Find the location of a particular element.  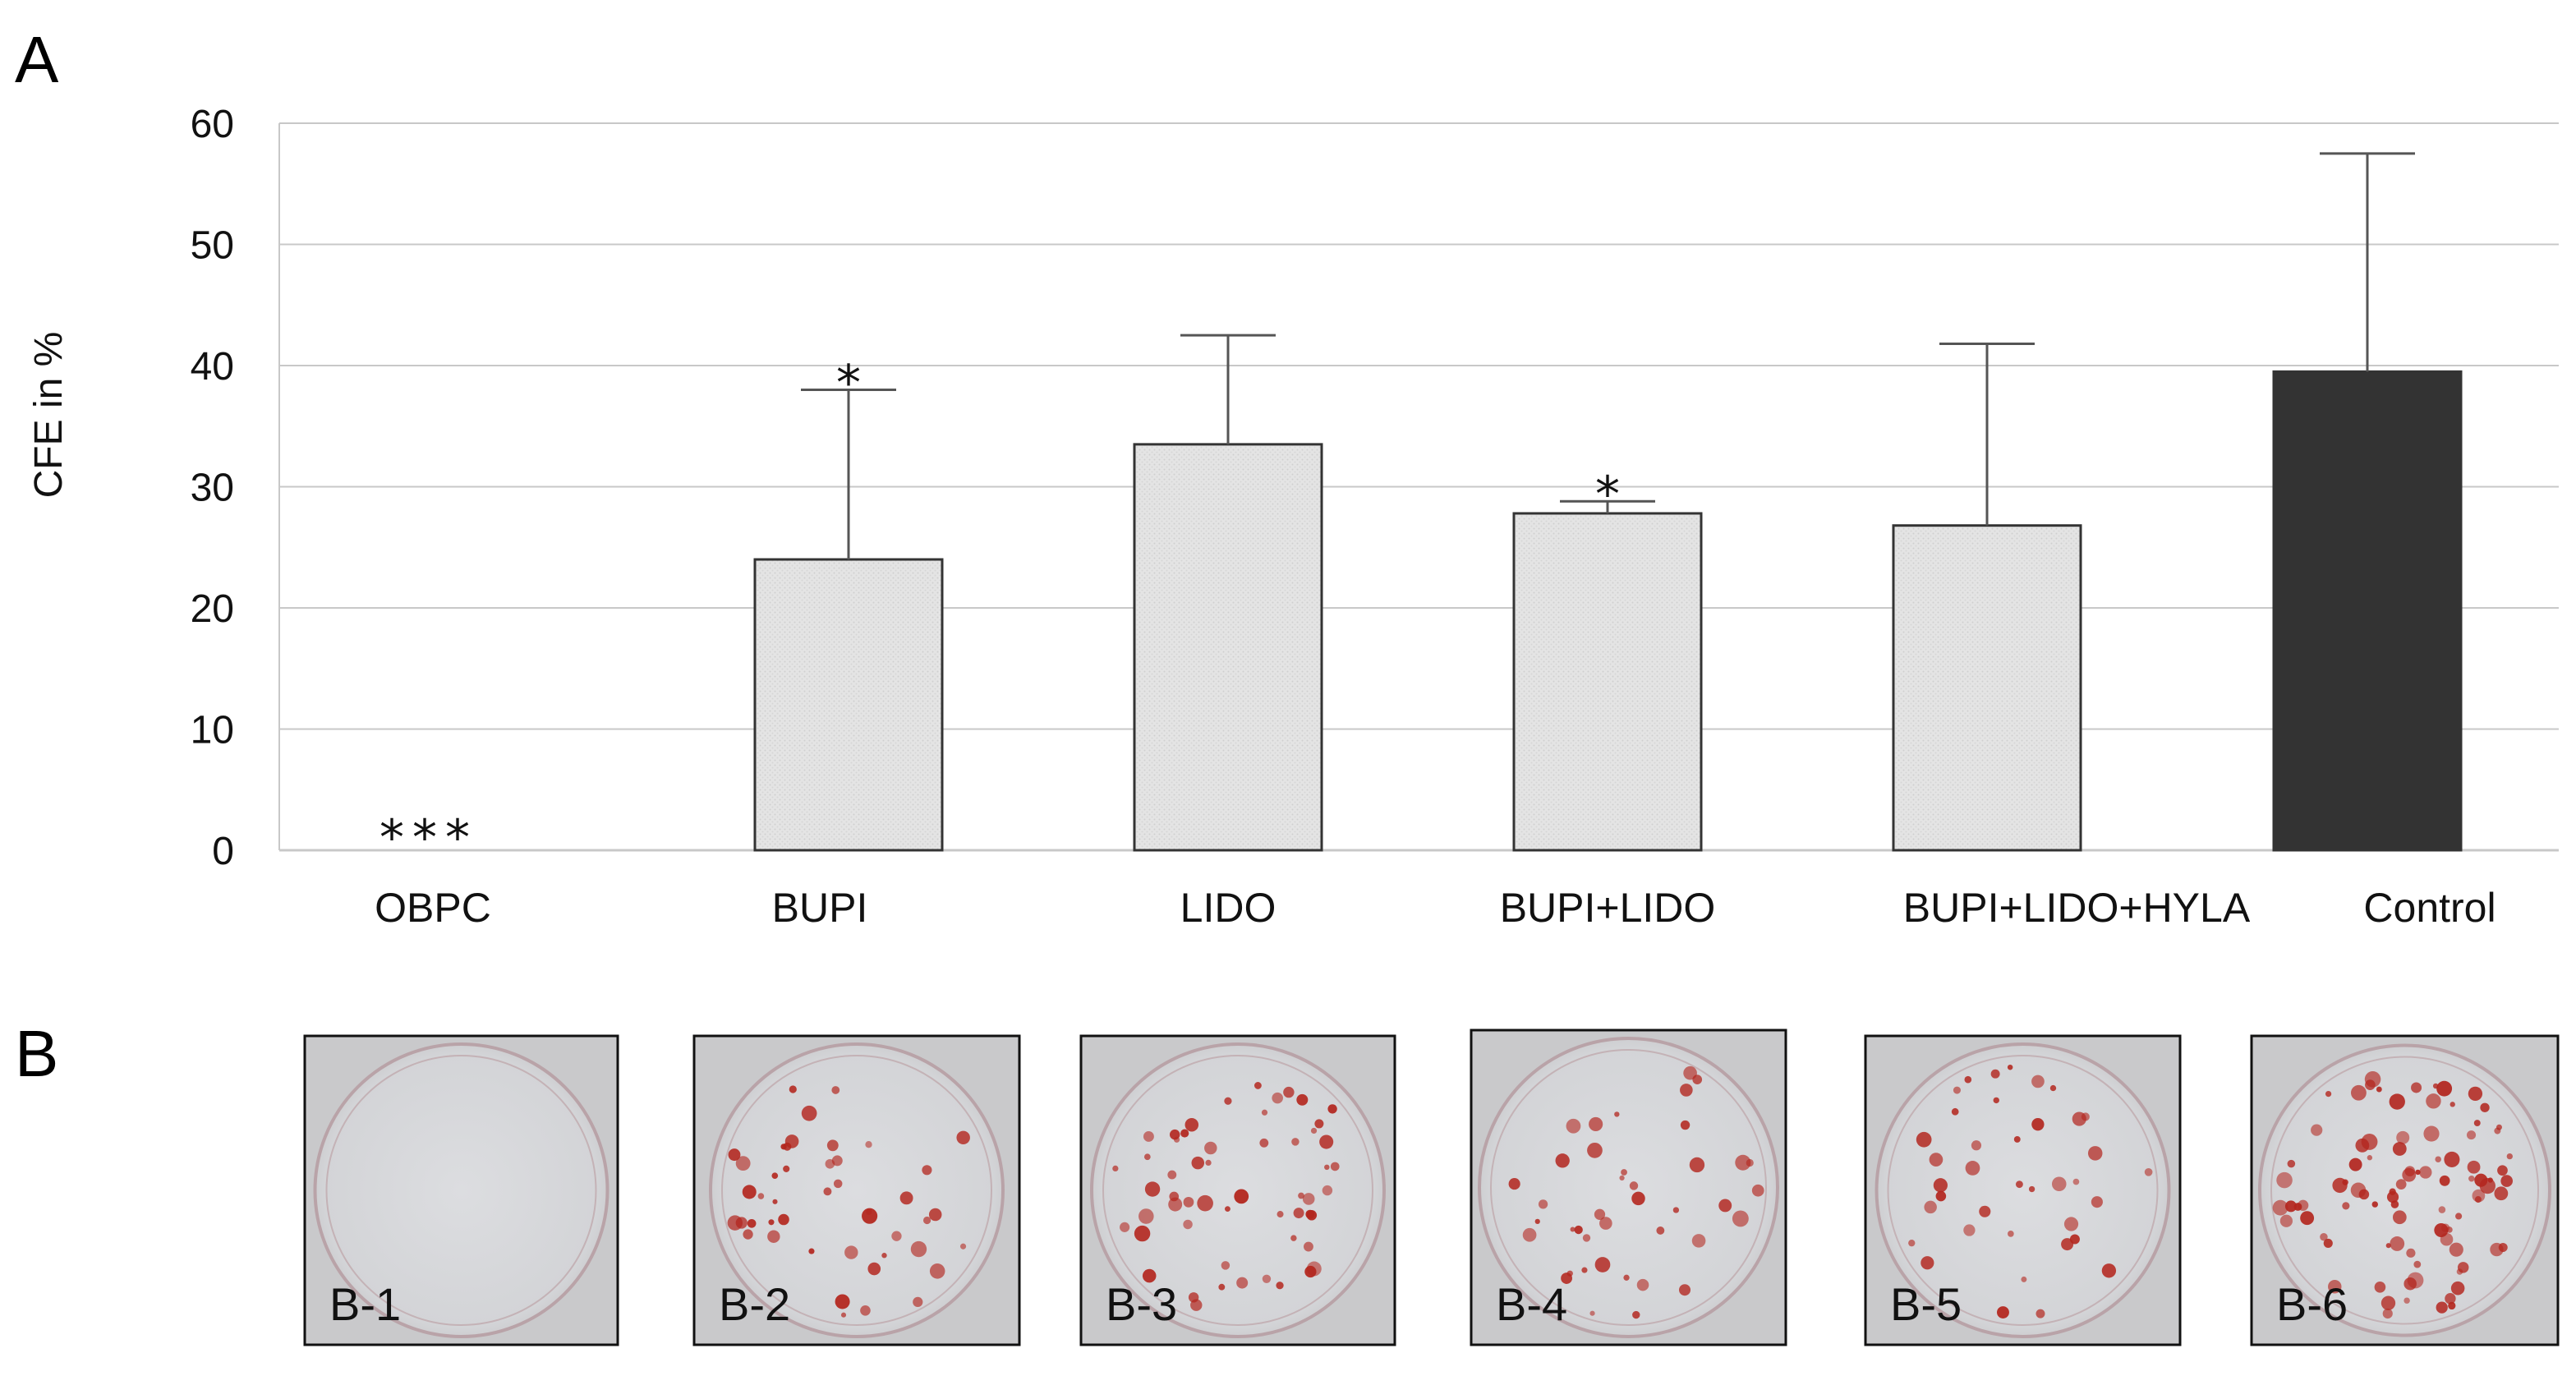

y-tick-label: 40 is located at coordinates (212, 367).